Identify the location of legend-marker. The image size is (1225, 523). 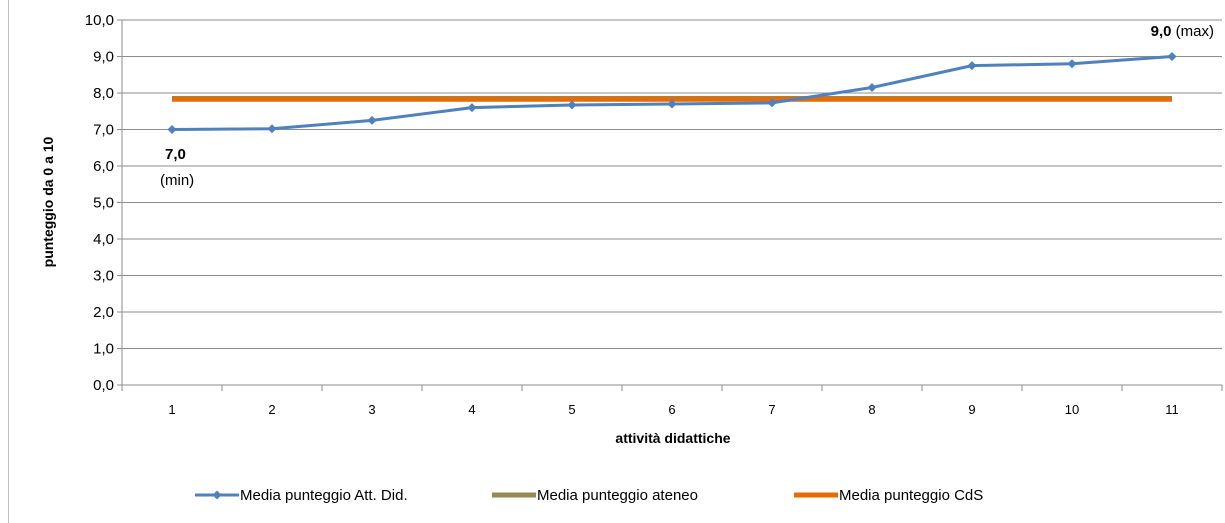
(217, 495).